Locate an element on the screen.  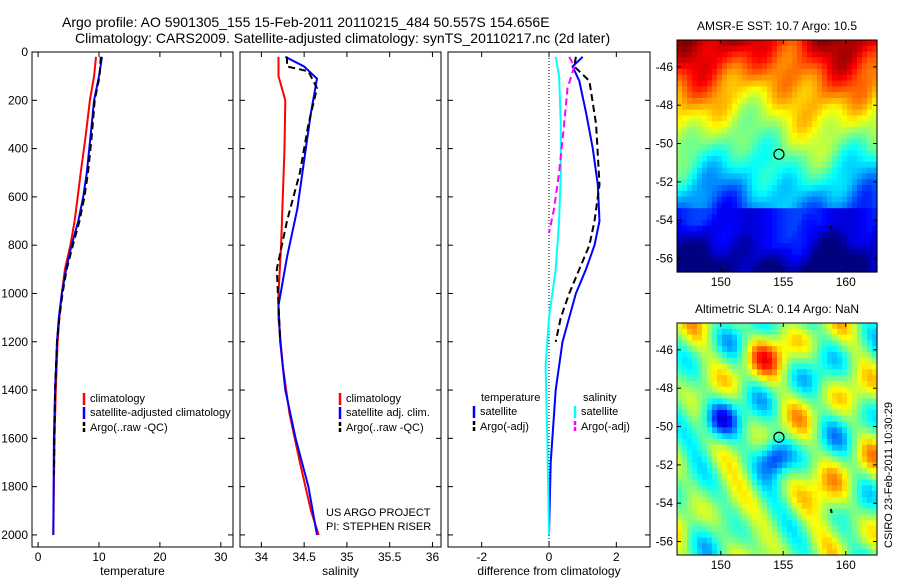
x-tick-label: -2 is located at coordinates (481, 557).